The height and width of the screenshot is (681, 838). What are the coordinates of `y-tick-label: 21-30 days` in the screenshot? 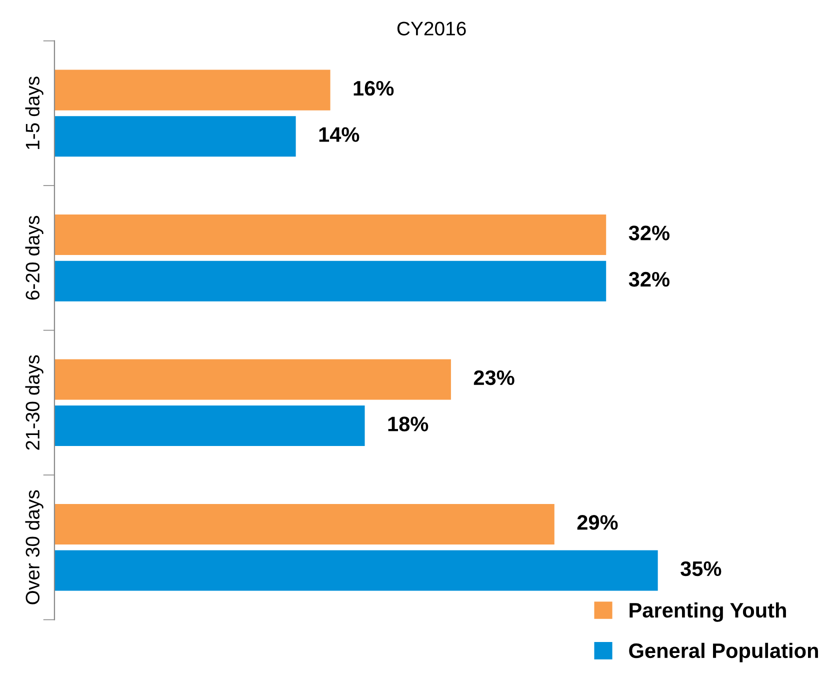 It's located at (34, 402).